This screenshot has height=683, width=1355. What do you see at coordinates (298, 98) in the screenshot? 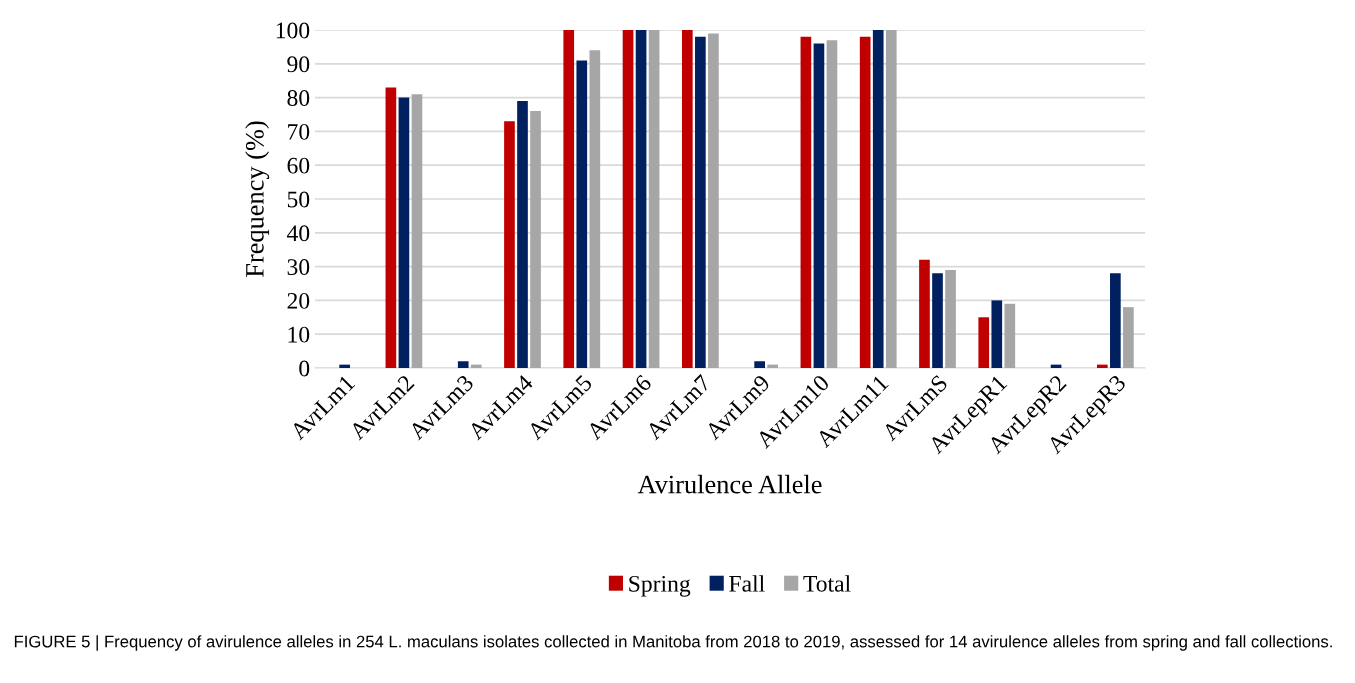
I see `y-tick-label: 80` at bounding box center [298, 98].